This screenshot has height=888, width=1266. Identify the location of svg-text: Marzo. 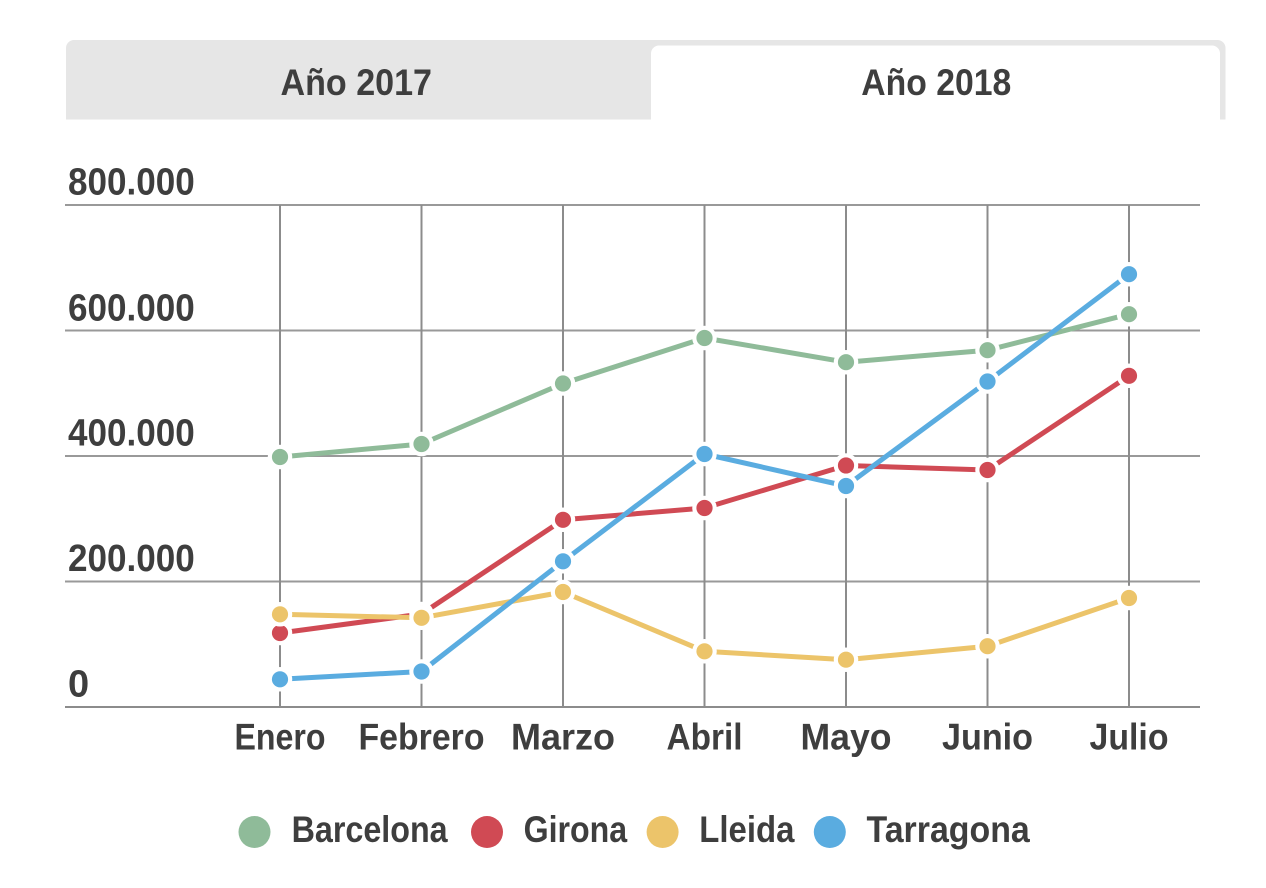
(563, 737).